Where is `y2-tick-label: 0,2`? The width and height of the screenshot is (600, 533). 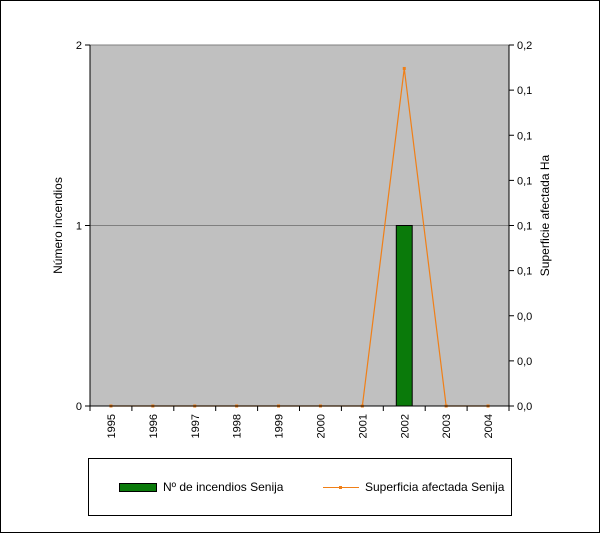 y2-tick-label: 0,2 is located at coordinates (524, 46).